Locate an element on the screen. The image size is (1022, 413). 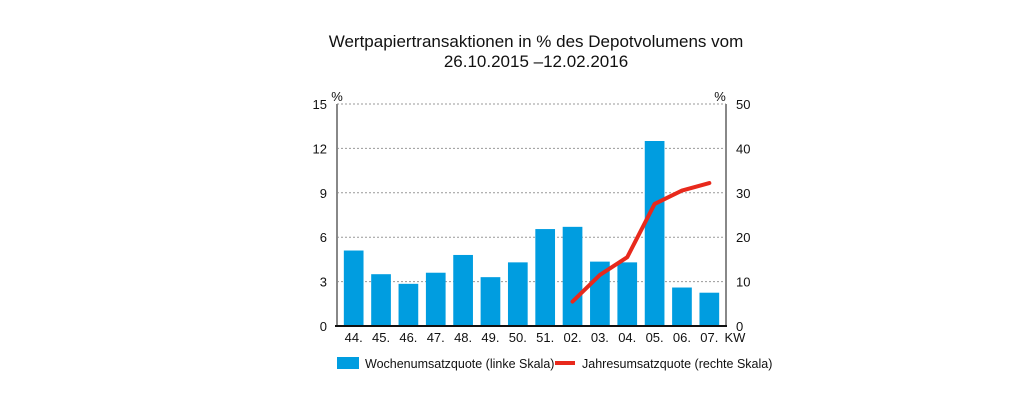
chart-title-line2: 26.10.2015 –12.02.2016 is located at coordinates (536, 61).